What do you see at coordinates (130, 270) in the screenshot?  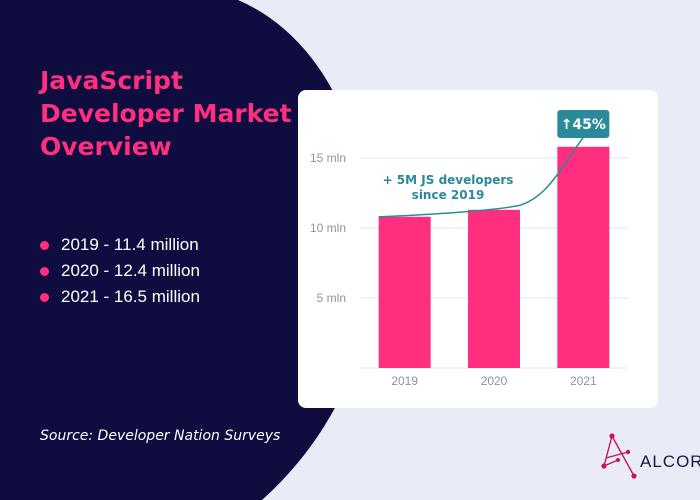 I see `stats-item-text: 2020 - 12.4 million` at bounding box center [130, 270].